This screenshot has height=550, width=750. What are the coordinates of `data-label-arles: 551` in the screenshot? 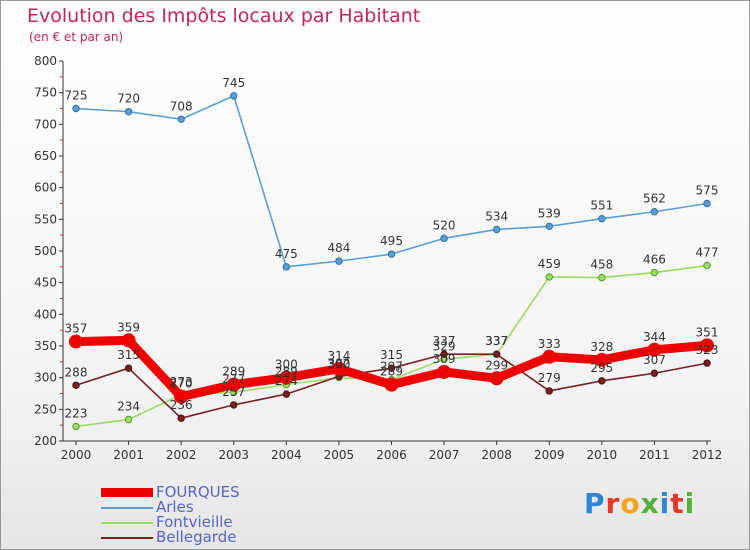 It's located at (601, 206).